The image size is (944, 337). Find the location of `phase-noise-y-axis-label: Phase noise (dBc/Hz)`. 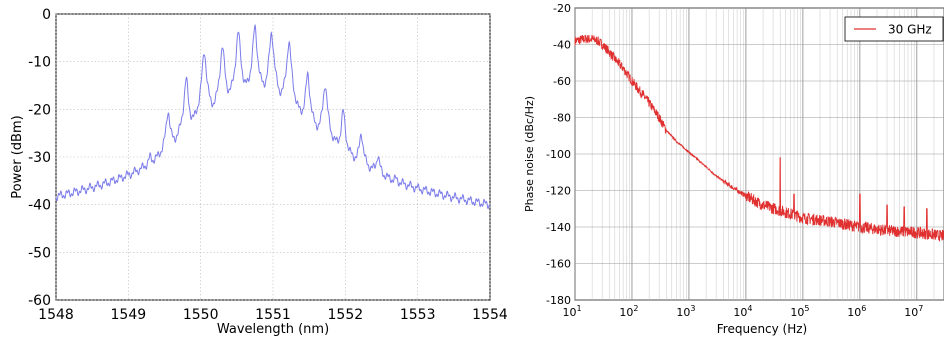

phase-noise-y-axis-label: Phase noise (dBc/Hz) is located at coordinates (529, 154).